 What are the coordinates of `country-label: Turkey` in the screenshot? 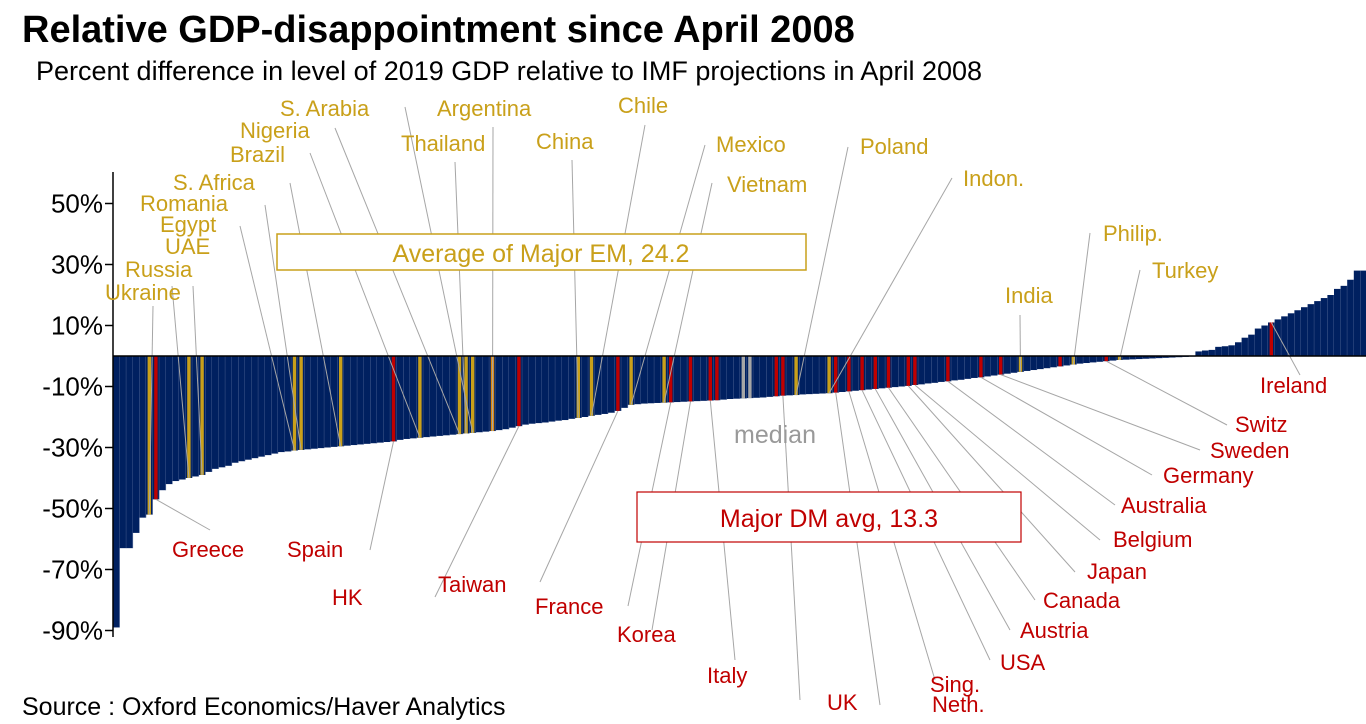 It's located at (1185, 270).